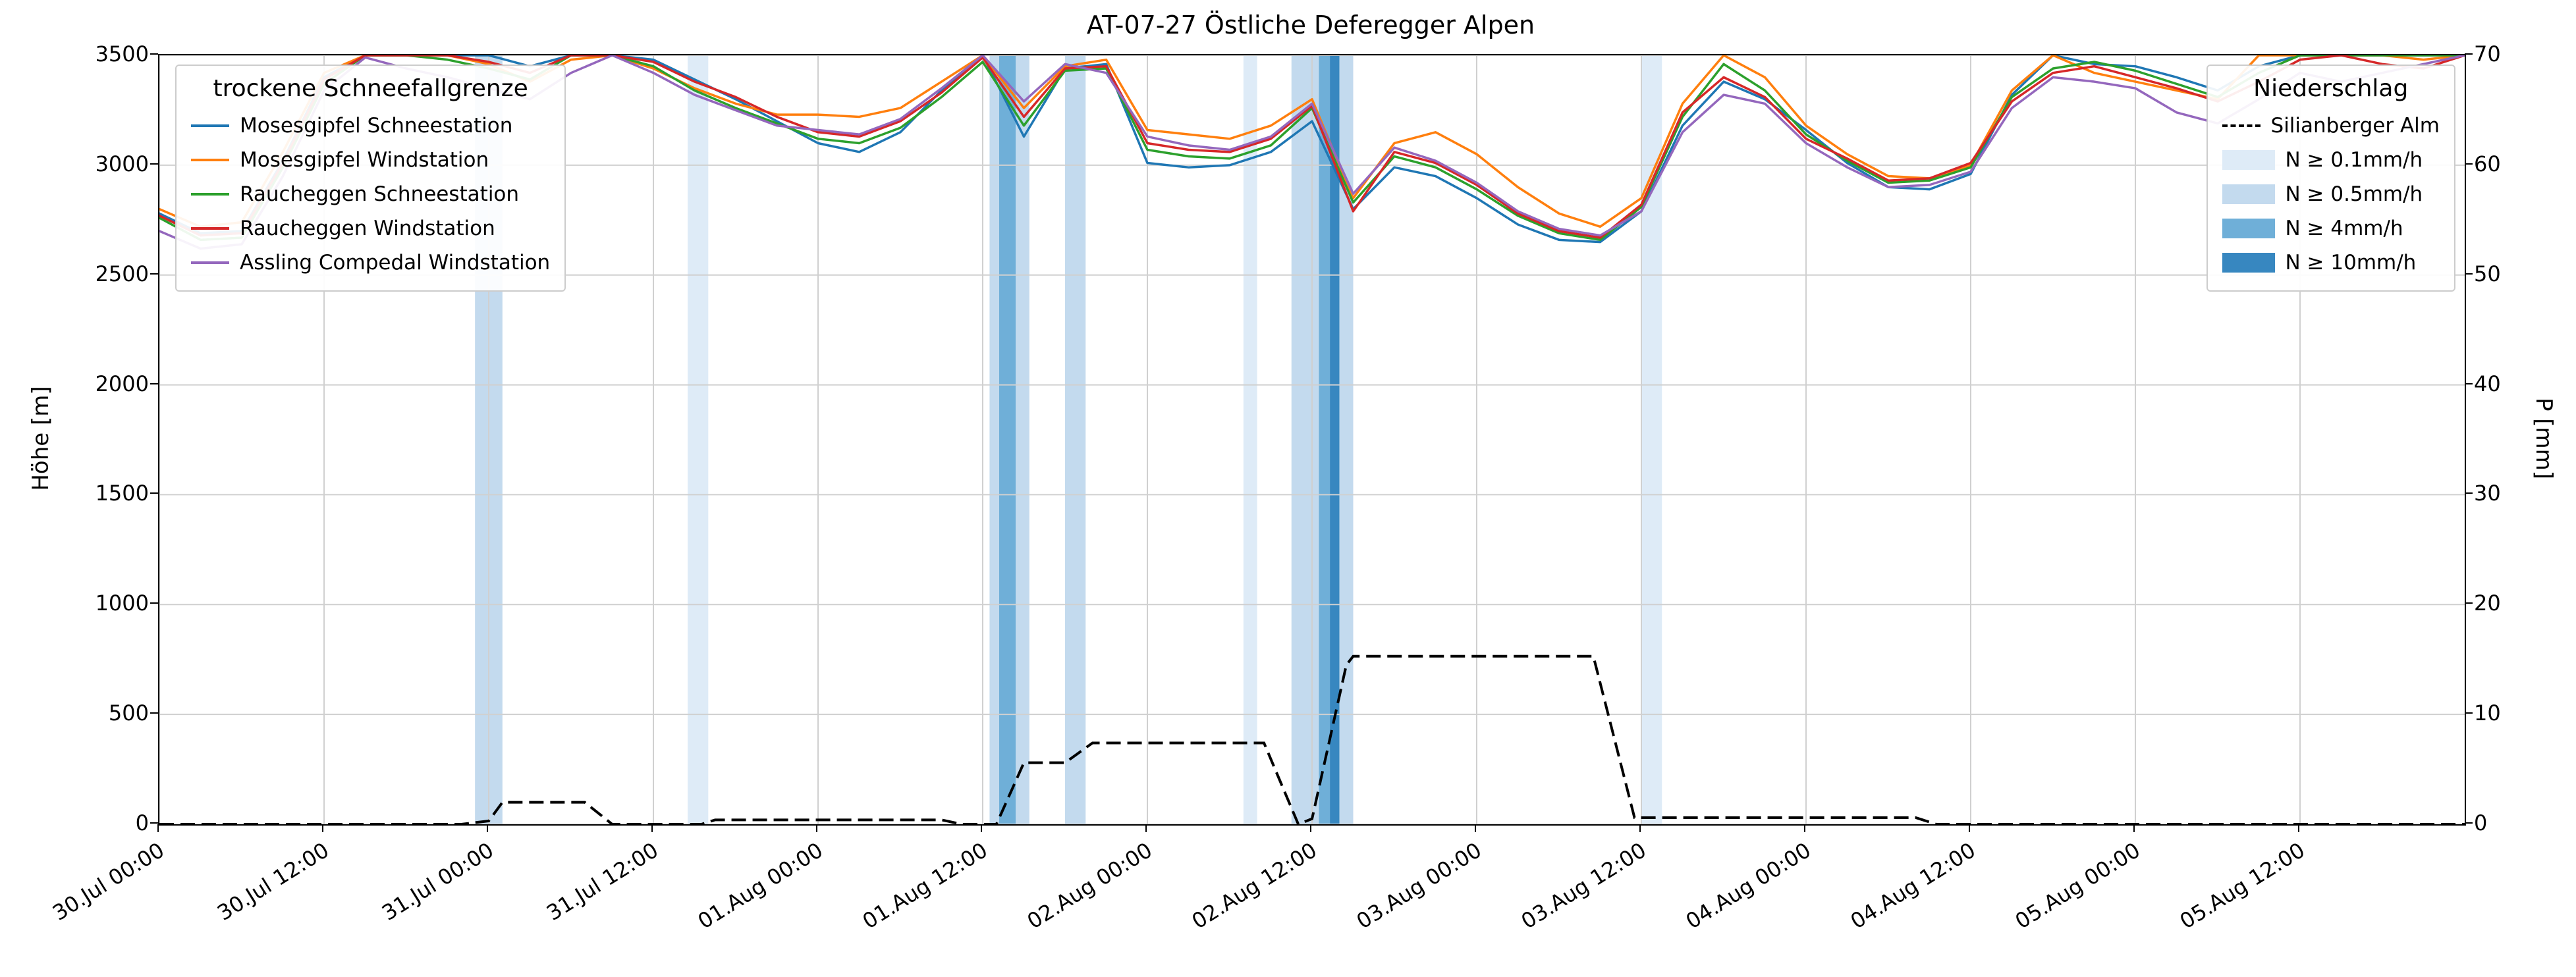  What do you see at coordinates (1749, 885) in the screenshot?
I see `x-tick-label: 04.Aug 00:00` at bounding box center [1749, 885].